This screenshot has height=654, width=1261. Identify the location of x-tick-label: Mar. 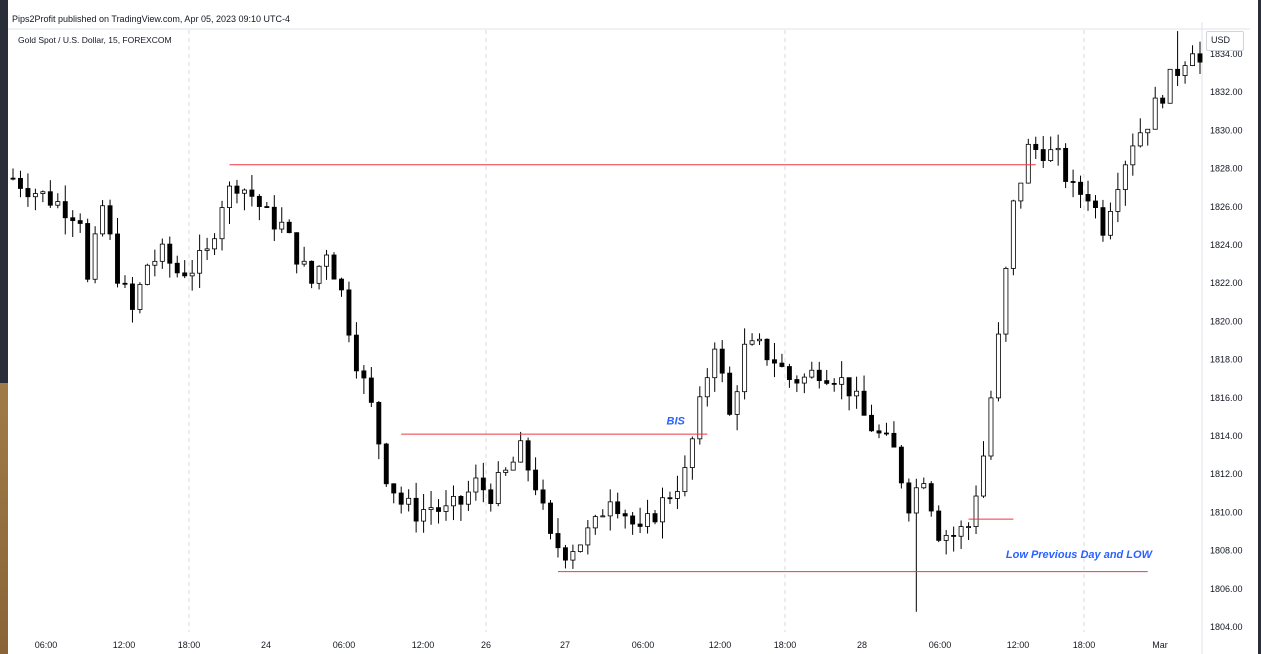
(1160, 645).